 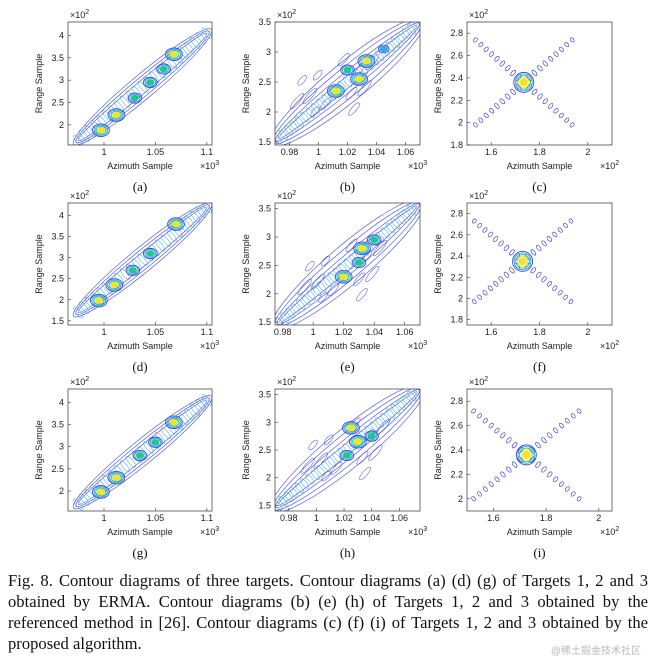 I want to click on y-tick-label: 2.8, so click(x=456, y=214).